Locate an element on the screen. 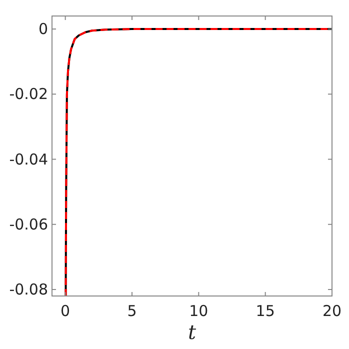 The width and height of the screenshot is (349, 349). x-tick-label: 5 is located at coordinates (132, 311).